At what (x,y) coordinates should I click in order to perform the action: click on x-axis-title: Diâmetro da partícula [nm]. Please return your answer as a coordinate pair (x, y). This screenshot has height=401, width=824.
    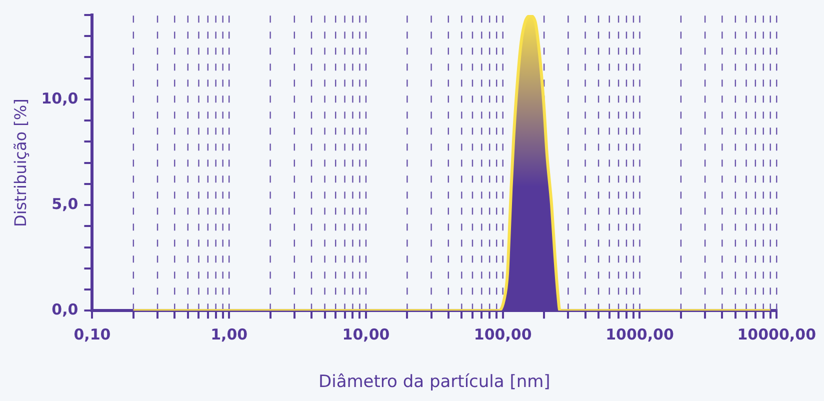
    Looking at the image, I should click on (434, 382).